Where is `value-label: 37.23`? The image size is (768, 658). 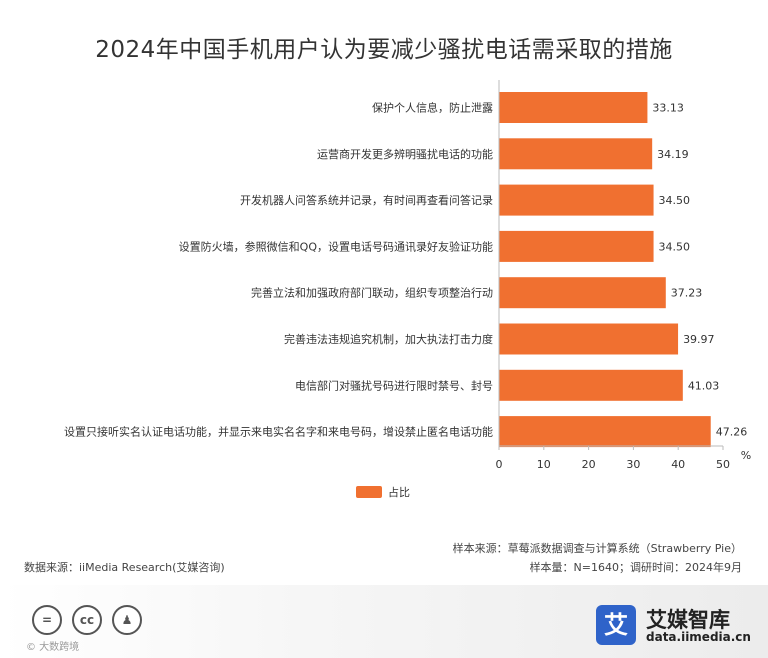
value-label: 37.23 is located at coordinates (687, 293).